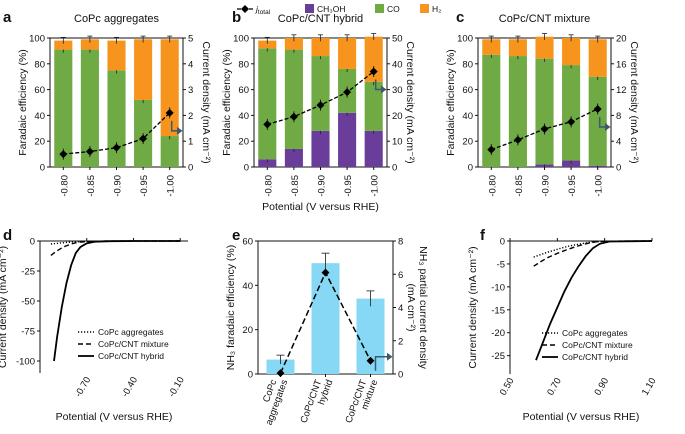 The width and height of the screenshot is (685, 434). What do you see at coordinates (280, 373) in the screenshot?
I see `panel-e-partial-current-point` at bounding box center [280, 373].